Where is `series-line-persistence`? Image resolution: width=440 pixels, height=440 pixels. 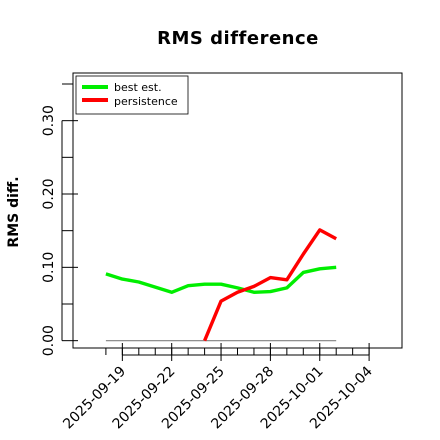 series-line-persistence is located at coordinates (270, 285).